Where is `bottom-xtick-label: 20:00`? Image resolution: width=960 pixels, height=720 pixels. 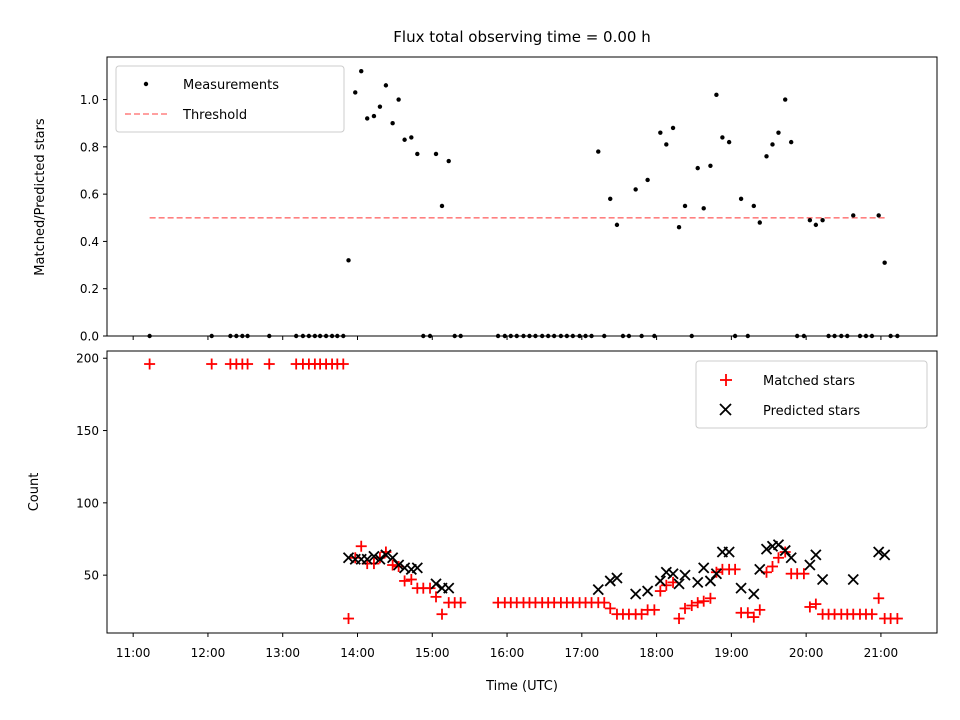 bottom-xtick-label: 20:00 is located at coordinates (806, 653).